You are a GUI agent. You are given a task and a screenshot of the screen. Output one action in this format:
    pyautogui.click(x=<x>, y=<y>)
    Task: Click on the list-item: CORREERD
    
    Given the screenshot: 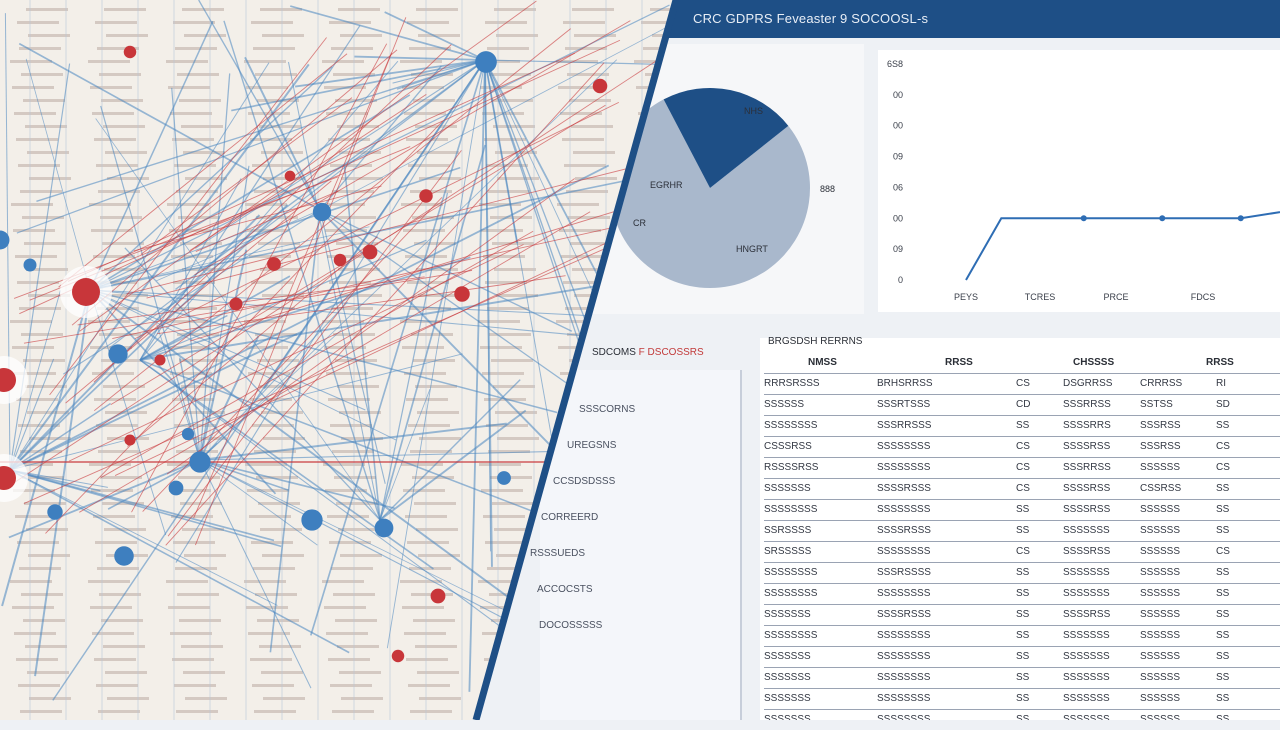 What is the action you would take?
    pyautogui.click(x=570, y=517)
    